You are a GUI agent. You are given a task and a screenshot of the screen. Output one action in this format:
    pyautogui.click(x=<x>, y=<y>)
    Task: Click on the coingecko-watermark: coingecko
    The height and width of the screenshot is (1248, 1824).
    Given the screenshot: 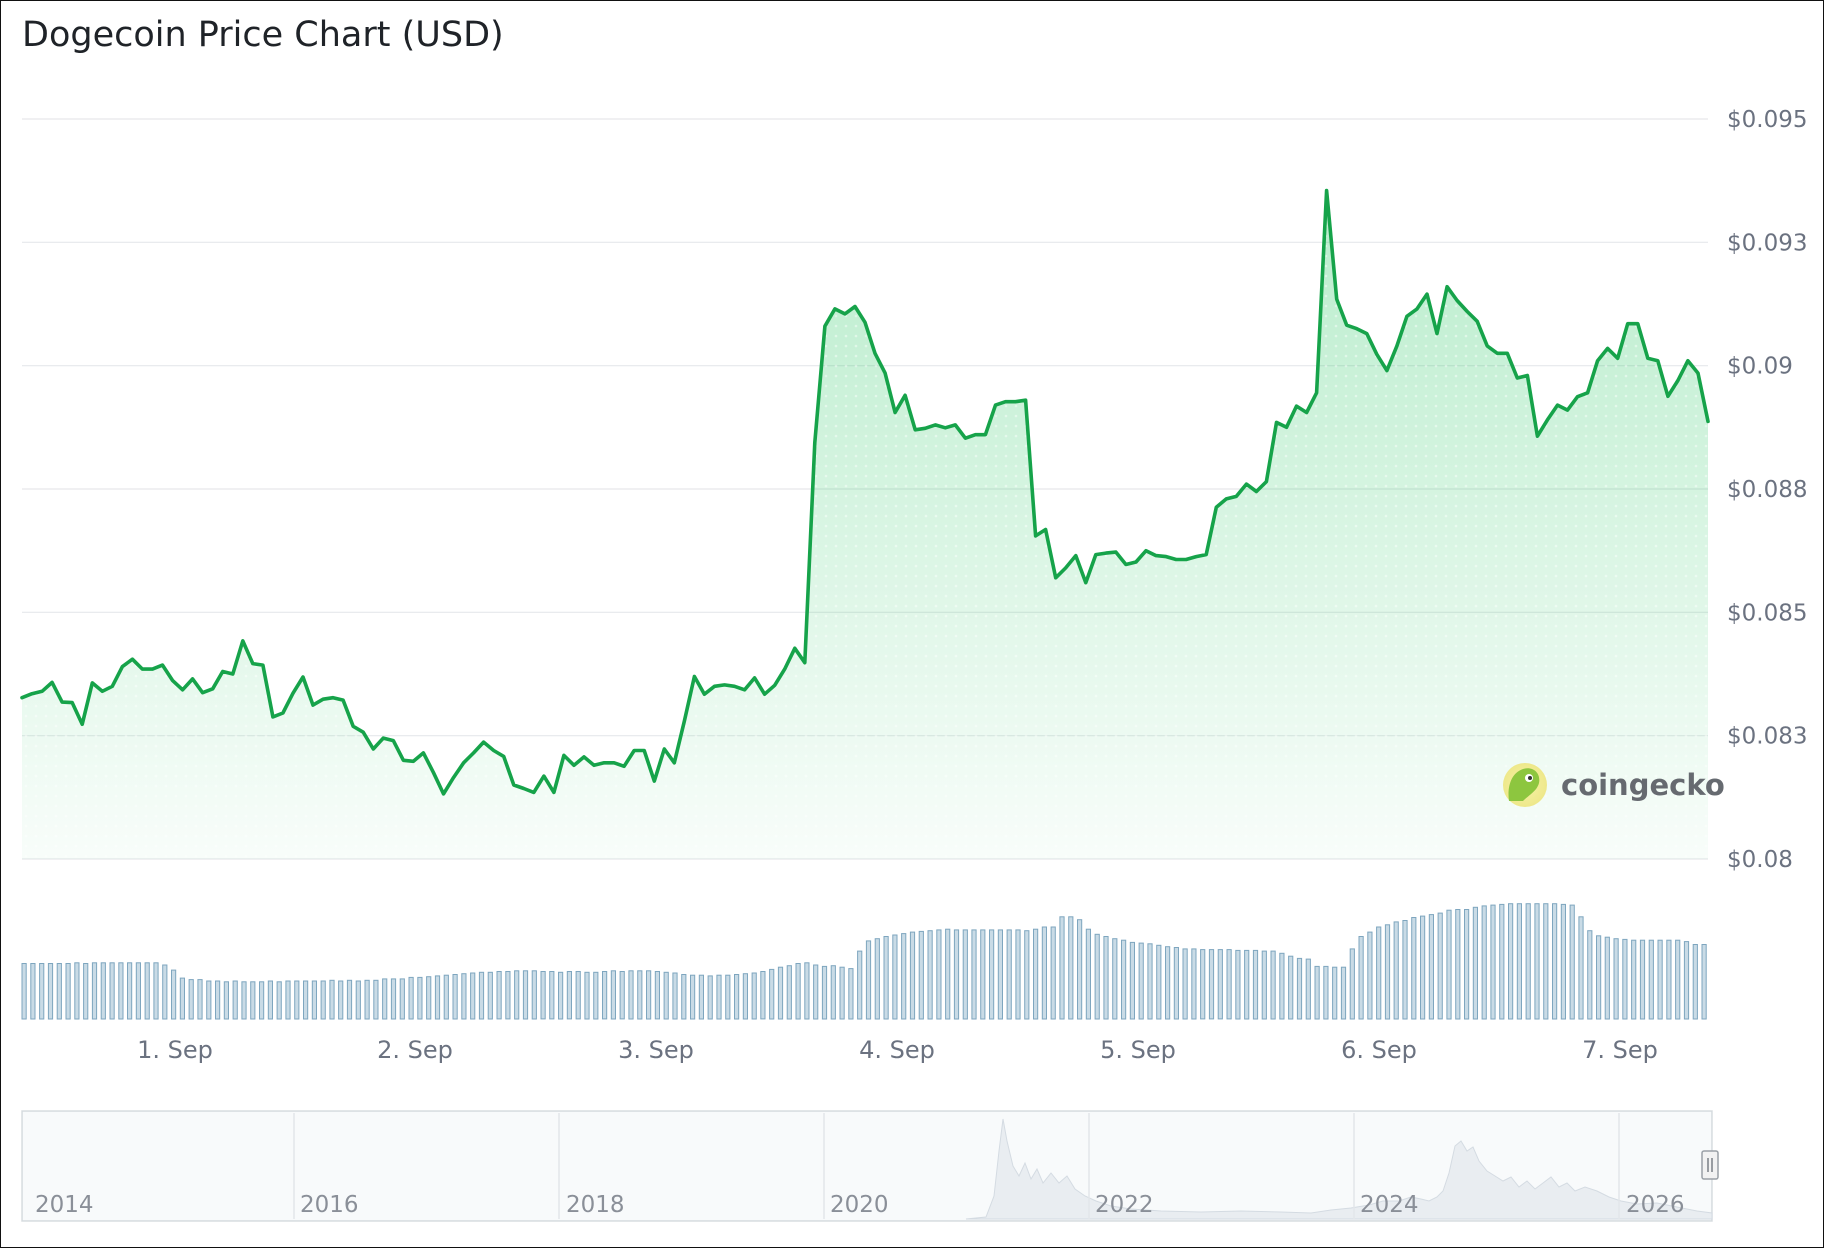 What is the action you would take?
    pyautogui.click(x=1614, y=785)
    